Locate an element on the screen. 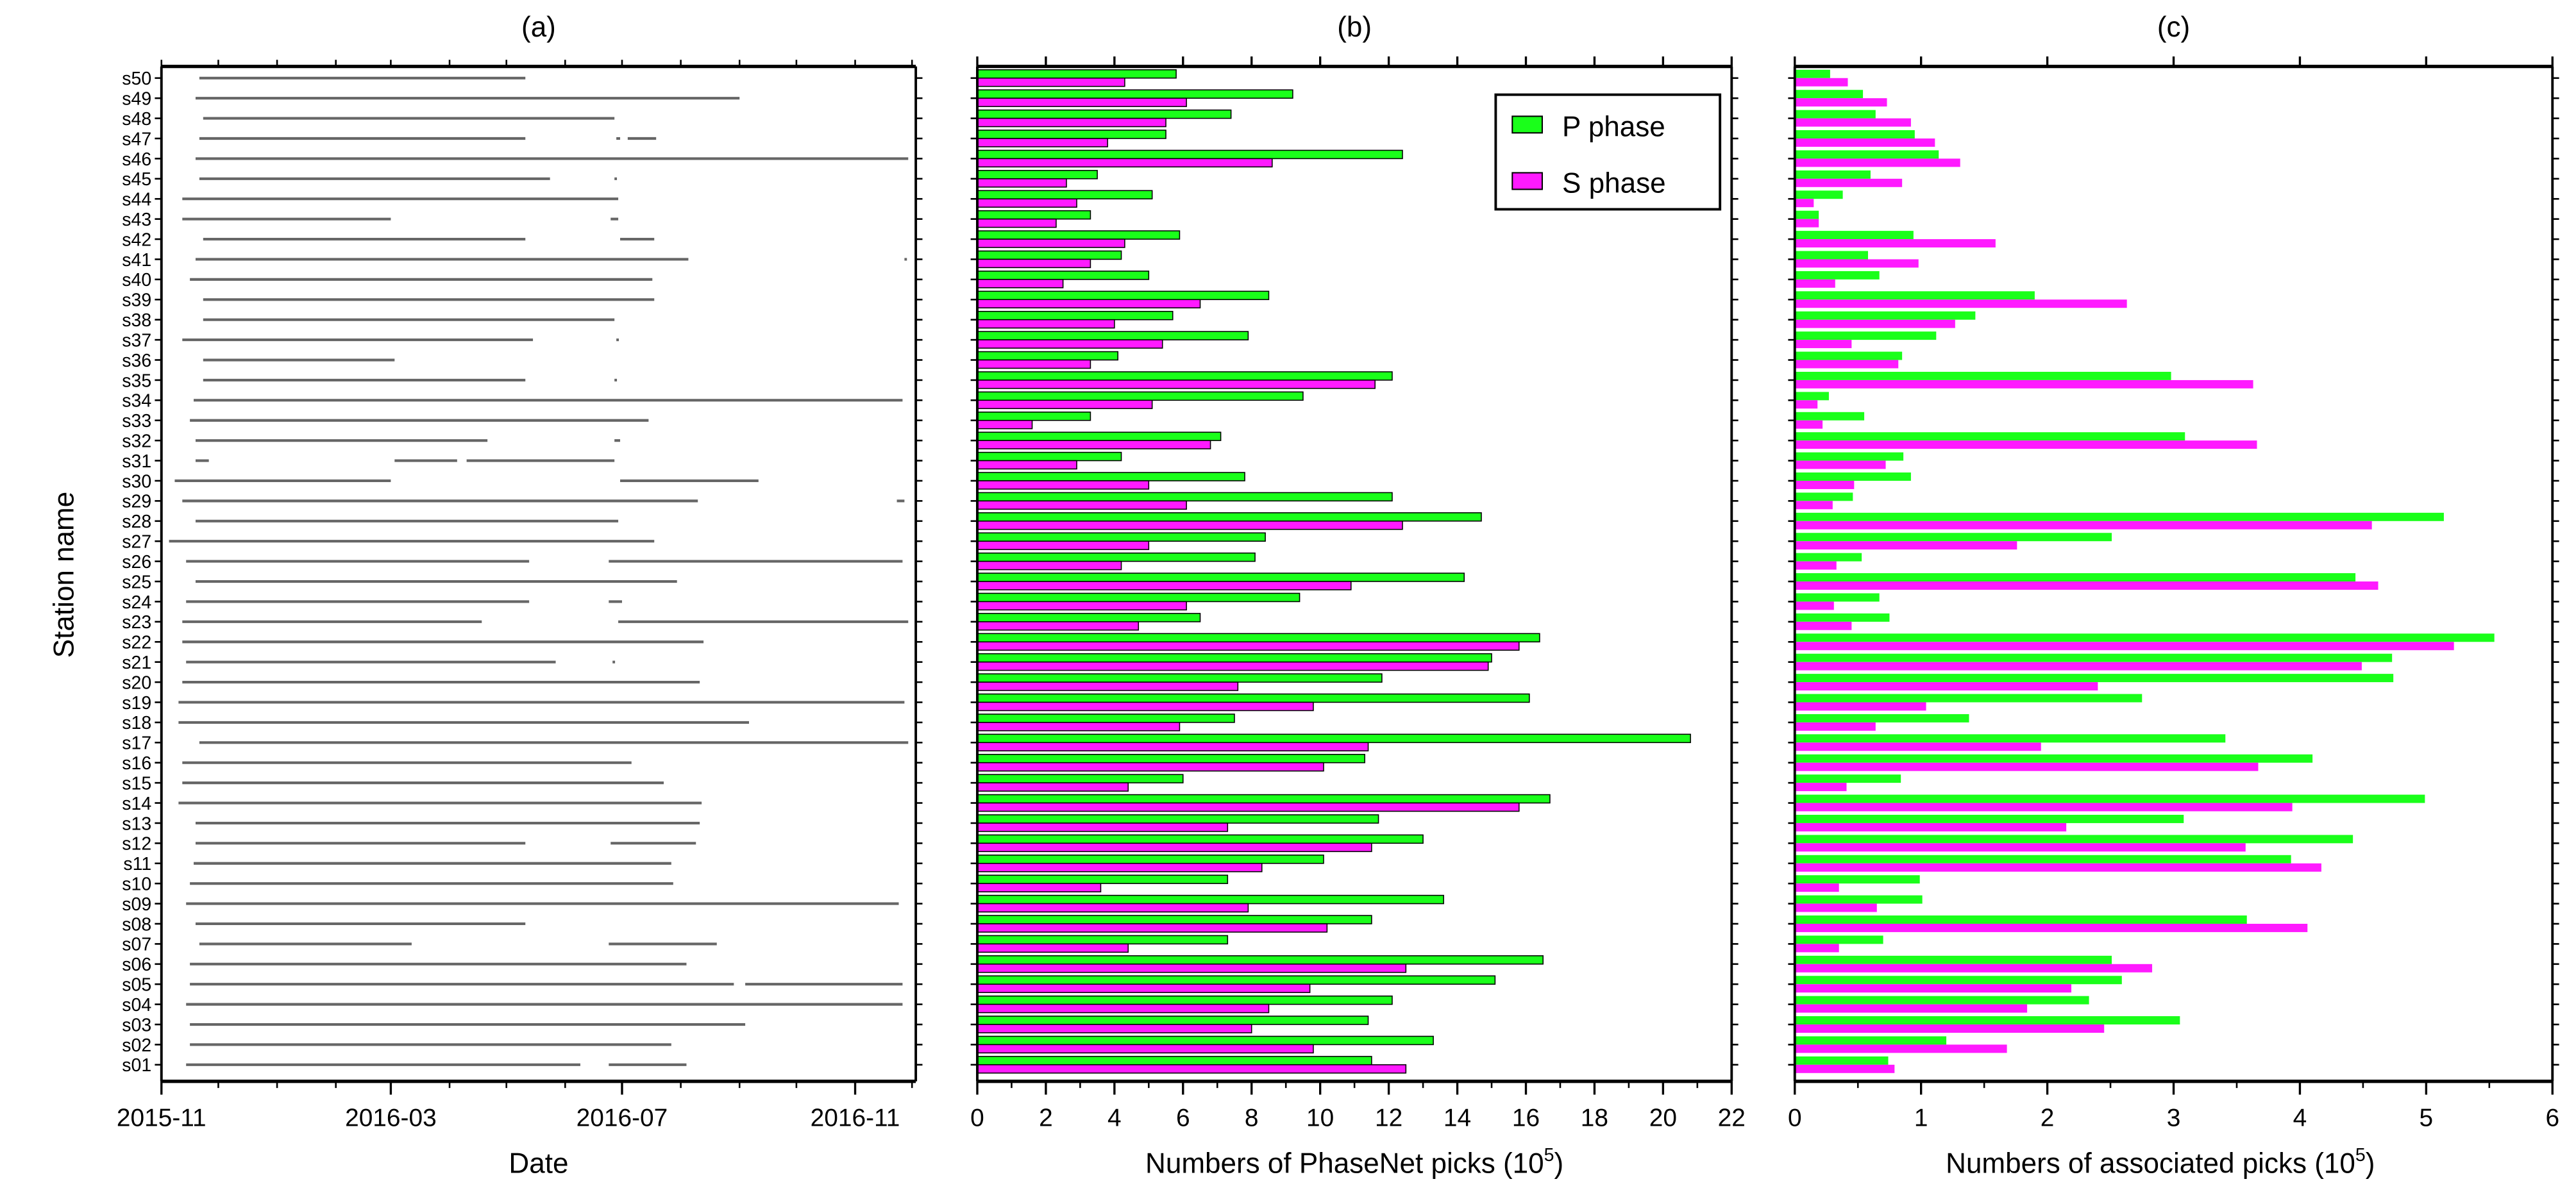 This screenshot has height=1186, width=2576. bar-p-s30 is located at coordinates (1111, 476).